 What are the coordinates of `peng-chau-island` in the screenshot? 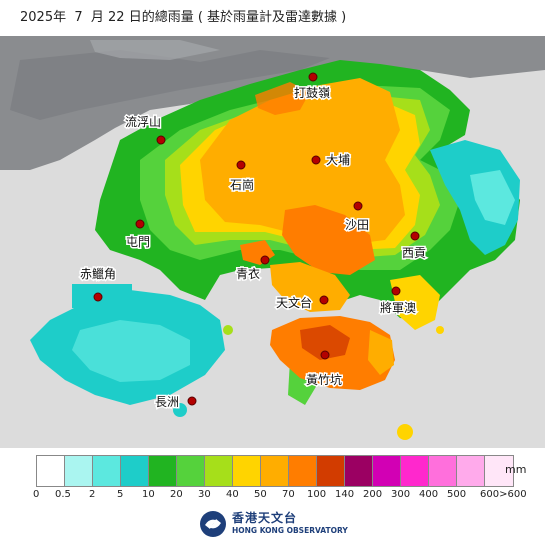 It's located at (228, 330).